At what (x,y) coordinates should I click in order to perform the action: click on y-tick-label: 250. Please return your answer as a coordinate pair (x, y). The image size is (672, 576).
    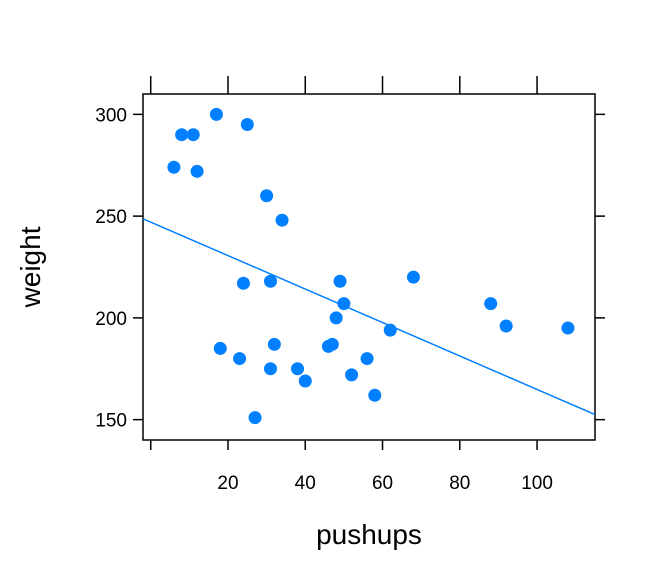
    Looking at the image, I should click on (111, 217).